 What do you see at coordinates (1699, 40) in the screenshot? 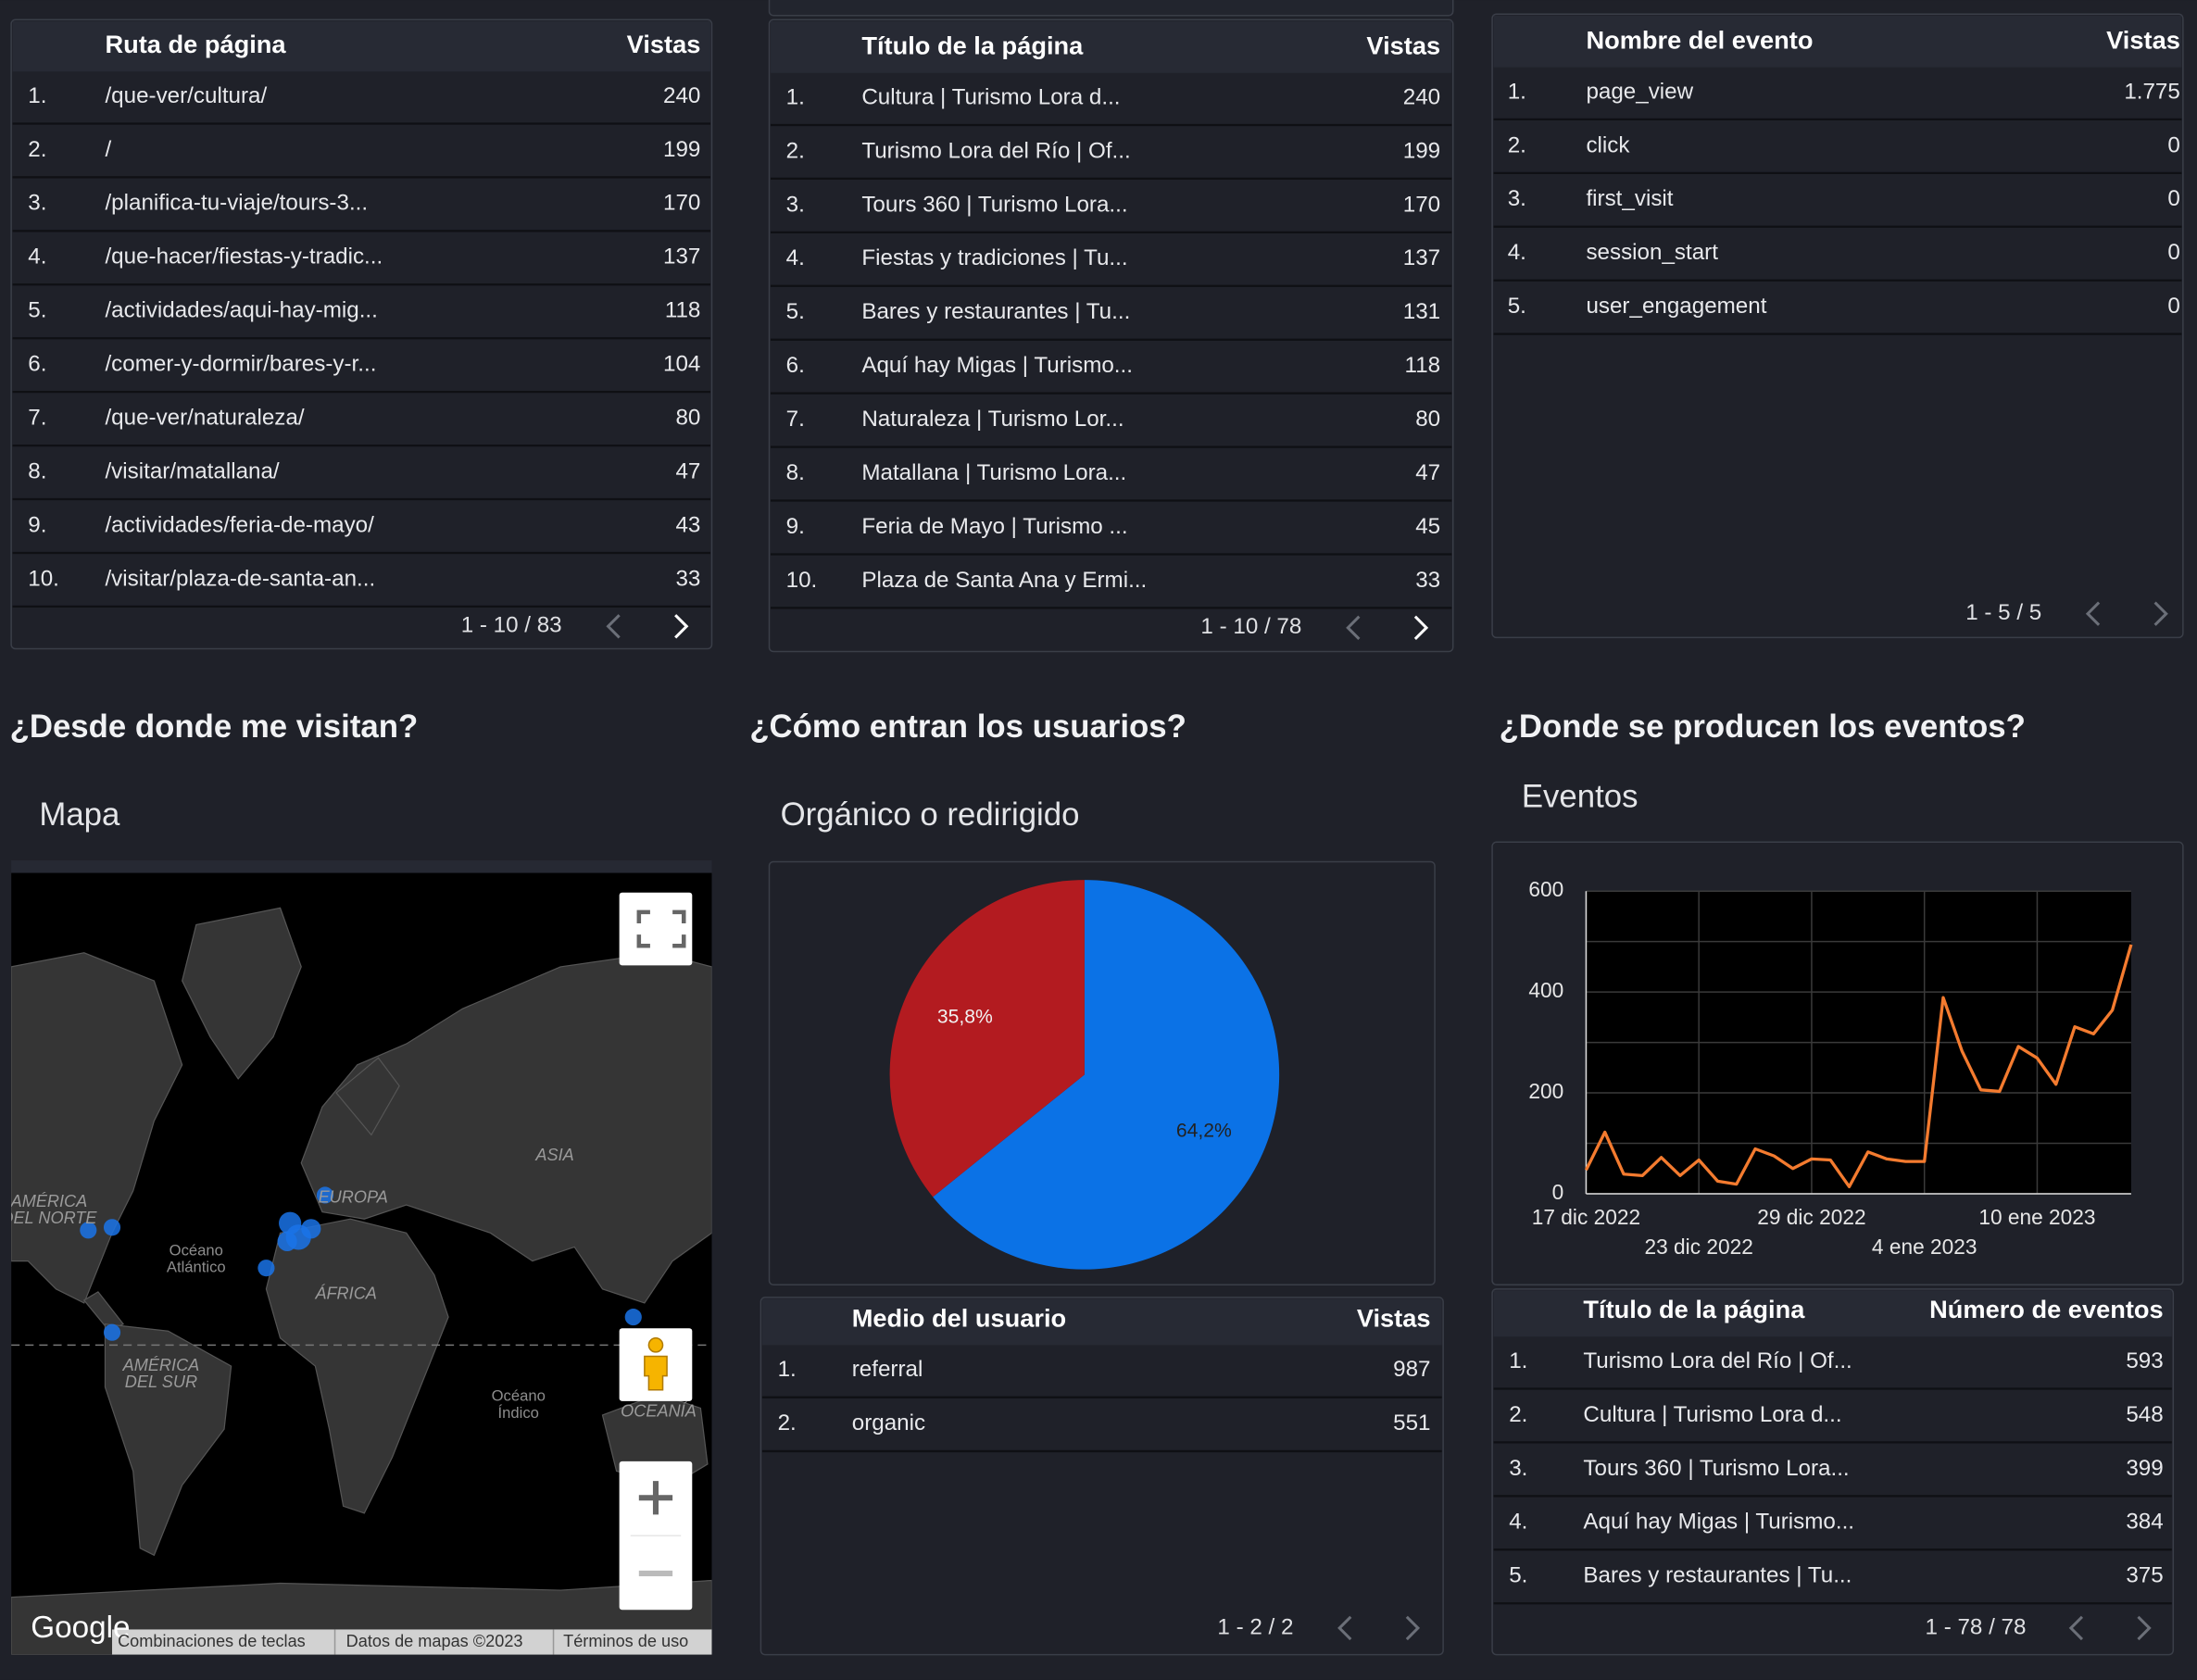
I see `column-header: Nombre del evento` at bounding box center [1699, 40].